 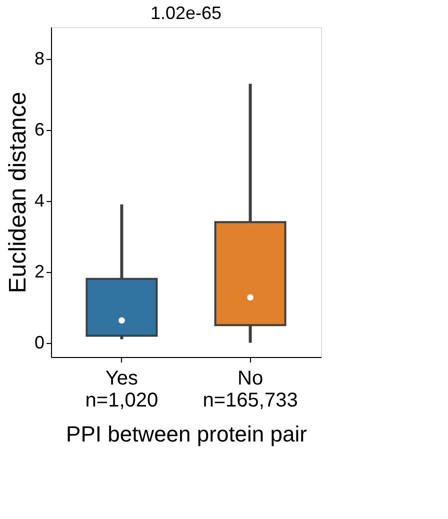 I want to click on y-tick-label: 0, so click(x=39, y=342).